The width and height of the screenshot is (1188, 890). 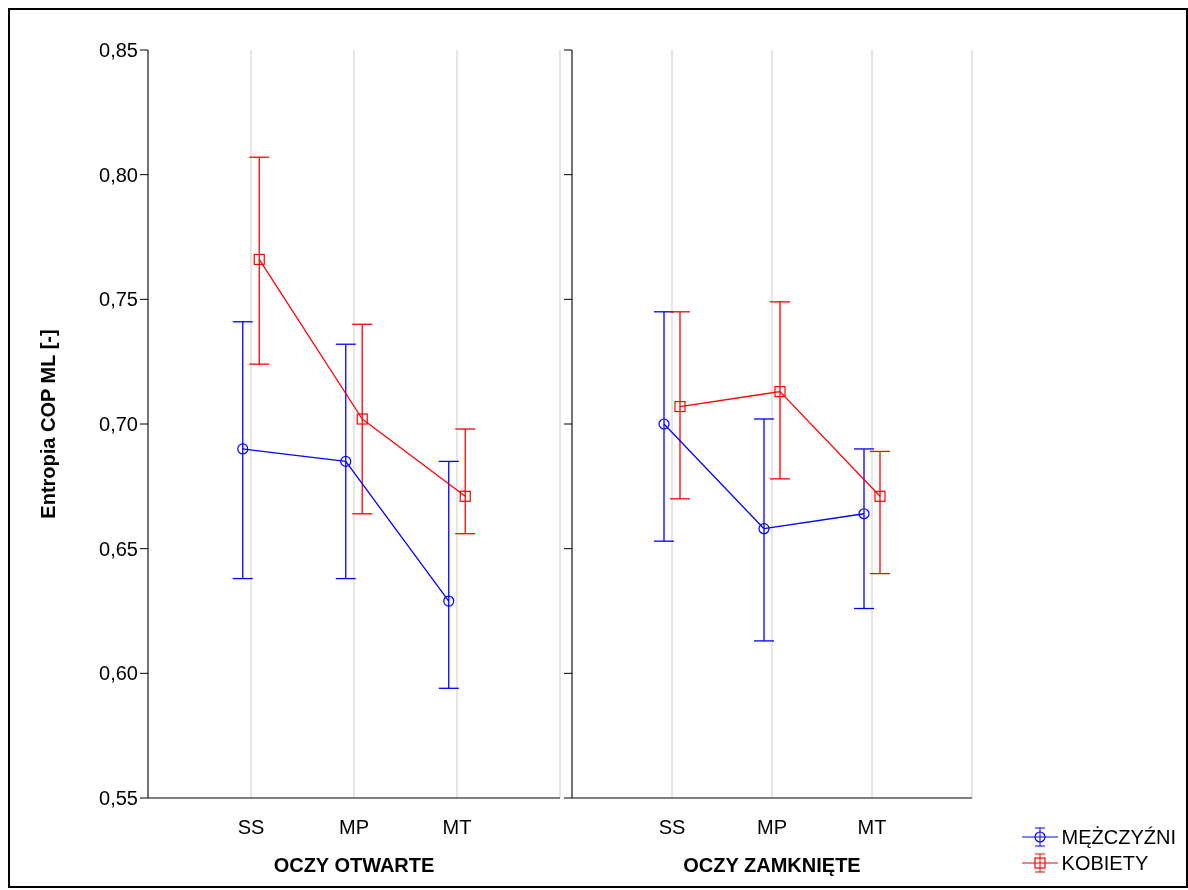 What do you see at coordinates (48, 424) in the screenshot?
I see `y-axis-title: Entropia COP ML [-]` at bounding box center [48, 424].